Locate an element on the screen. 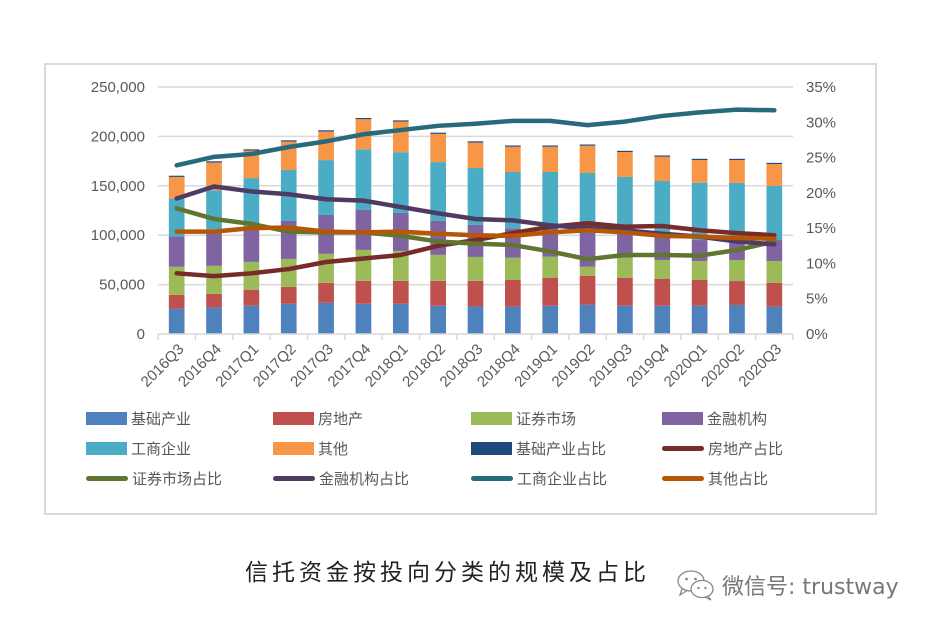 The image size is (929, 627). legend-item: 证券市场占比 is located at coordinates (154, 478).